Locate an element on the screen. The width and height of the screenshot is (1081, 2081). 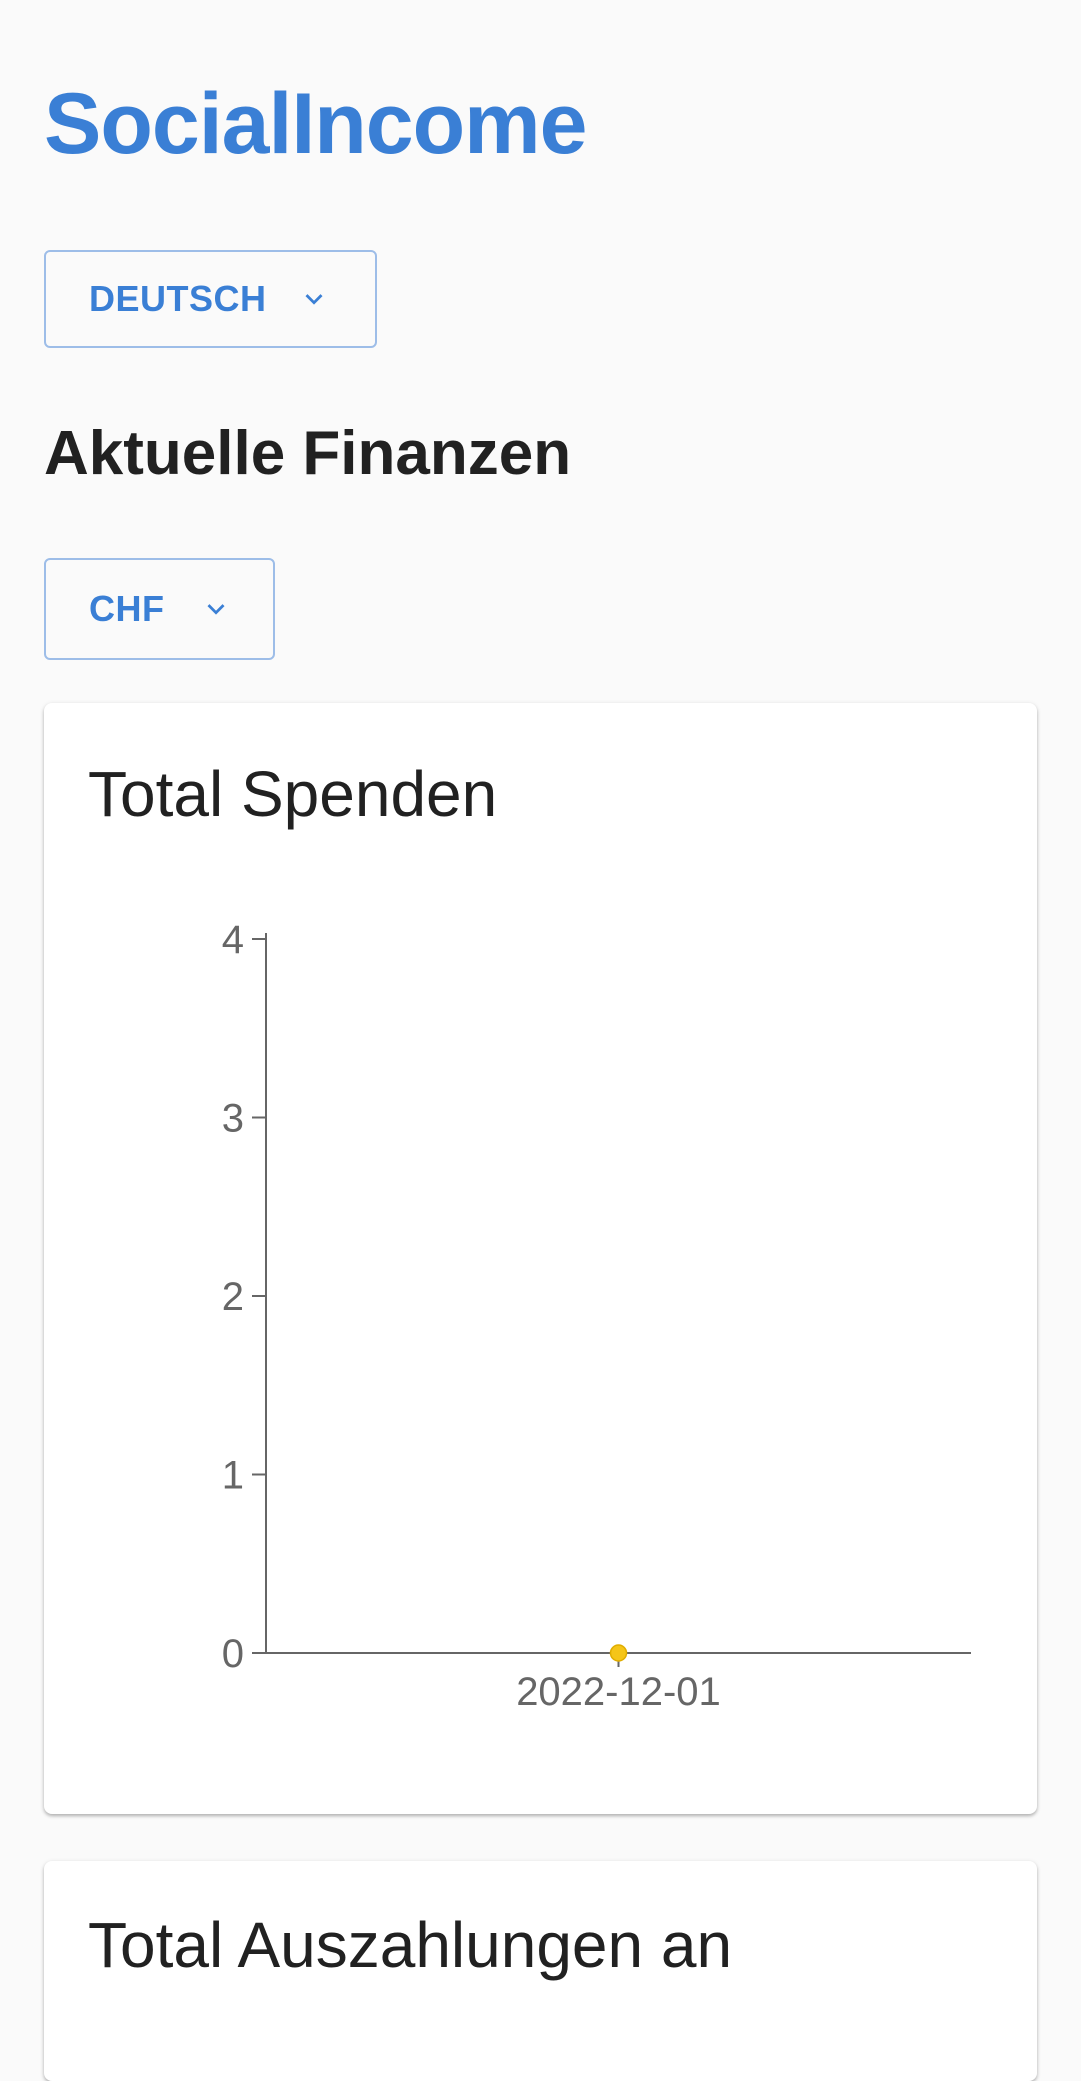
currency-select: CHF is located at coordinates (159, 609).